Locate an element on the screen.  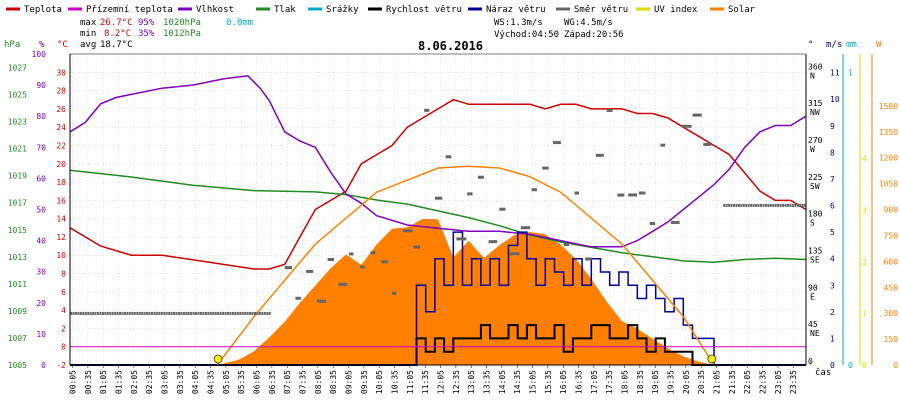
x-tick-label: 06:05 is located at coordinates (257, 382).